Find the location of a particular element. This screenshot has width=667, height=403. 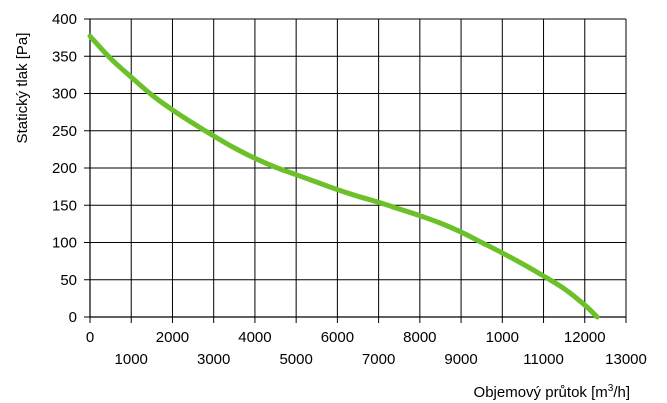

x-tick-label: 0 is located at coordinates (90, 337).